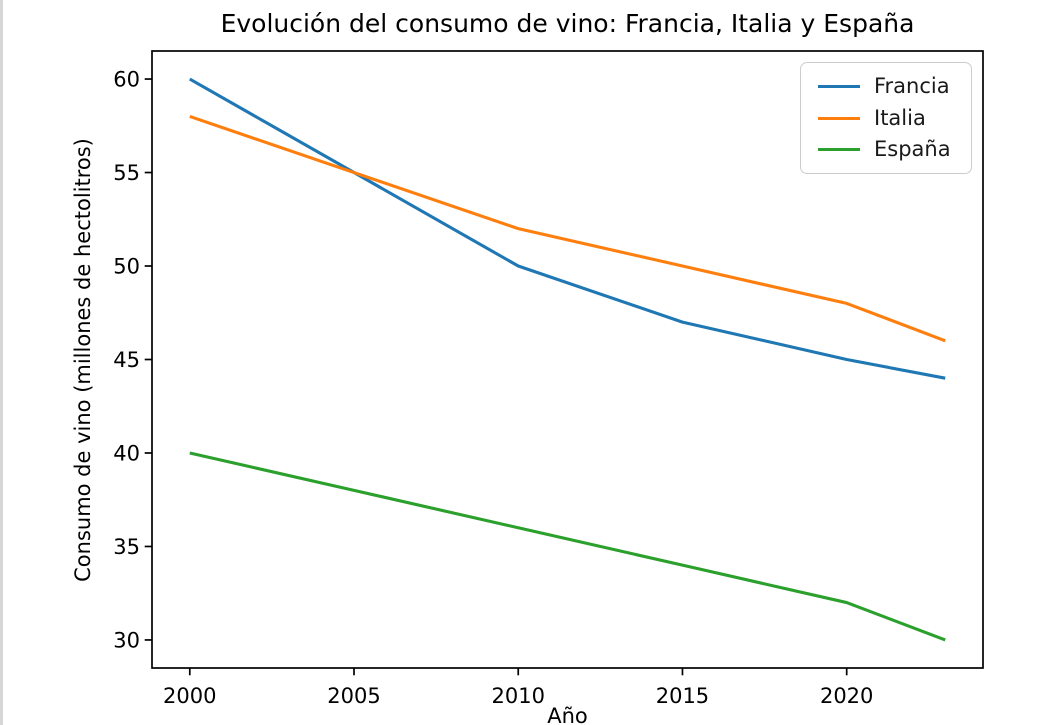 This screenshot has height=725, width=1050. Describe the element at coordinates (126, 173) in the screenshot. I see `y-tick-label: 55` at that location.